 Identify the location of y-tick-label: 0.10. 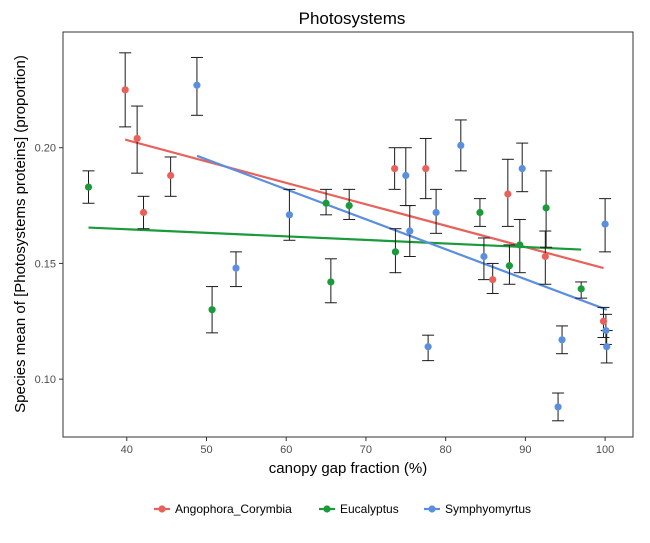
(45, 380).